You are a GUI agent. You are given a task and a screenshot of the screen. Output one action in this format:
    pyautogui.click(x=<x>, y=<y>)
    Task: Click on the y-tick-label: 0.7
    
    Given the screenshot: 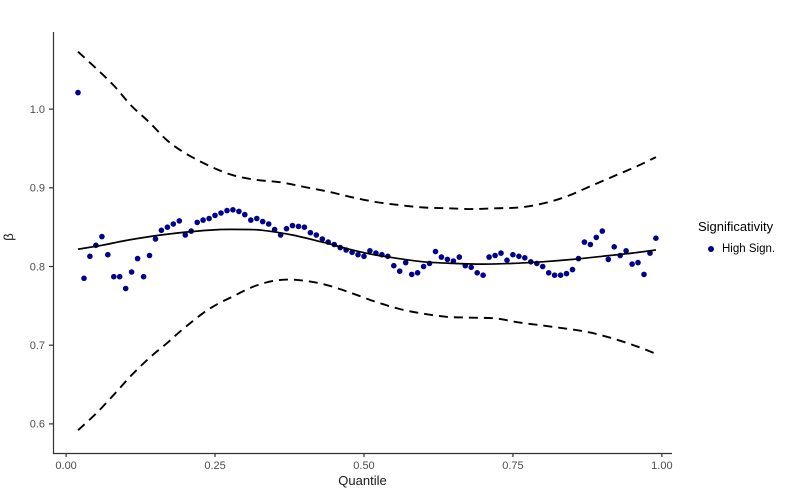 What is the action you would take?
    pyautogui.click(x=37, y=346)
    